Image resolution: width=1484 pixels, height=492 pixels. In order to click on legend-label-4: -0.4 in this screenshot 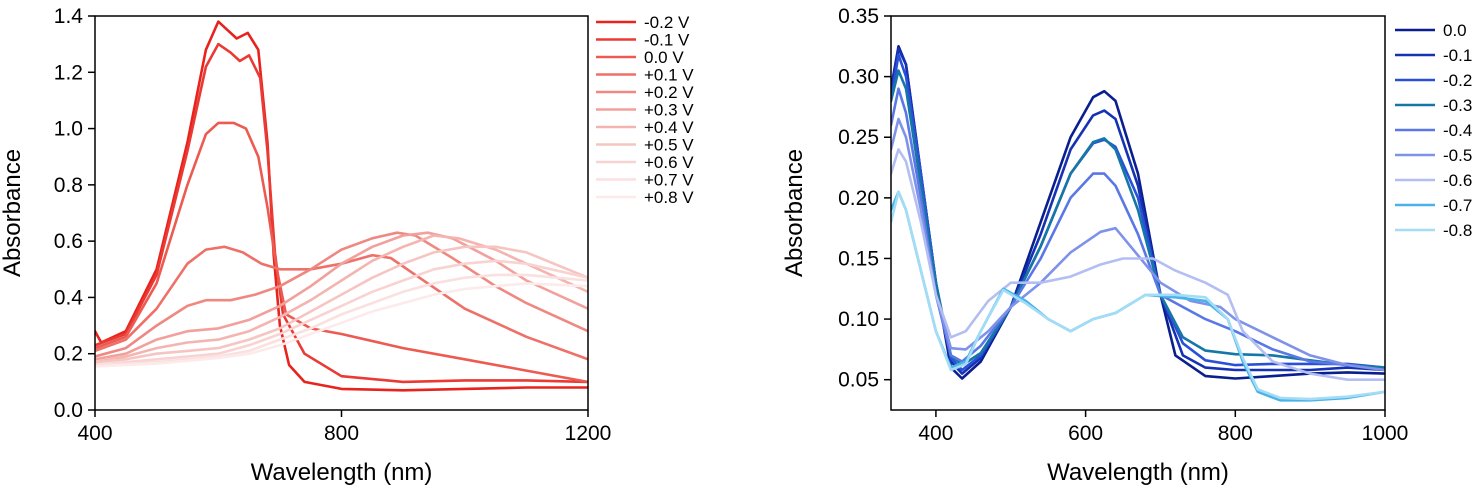, I will do `click(1457, 130)`.